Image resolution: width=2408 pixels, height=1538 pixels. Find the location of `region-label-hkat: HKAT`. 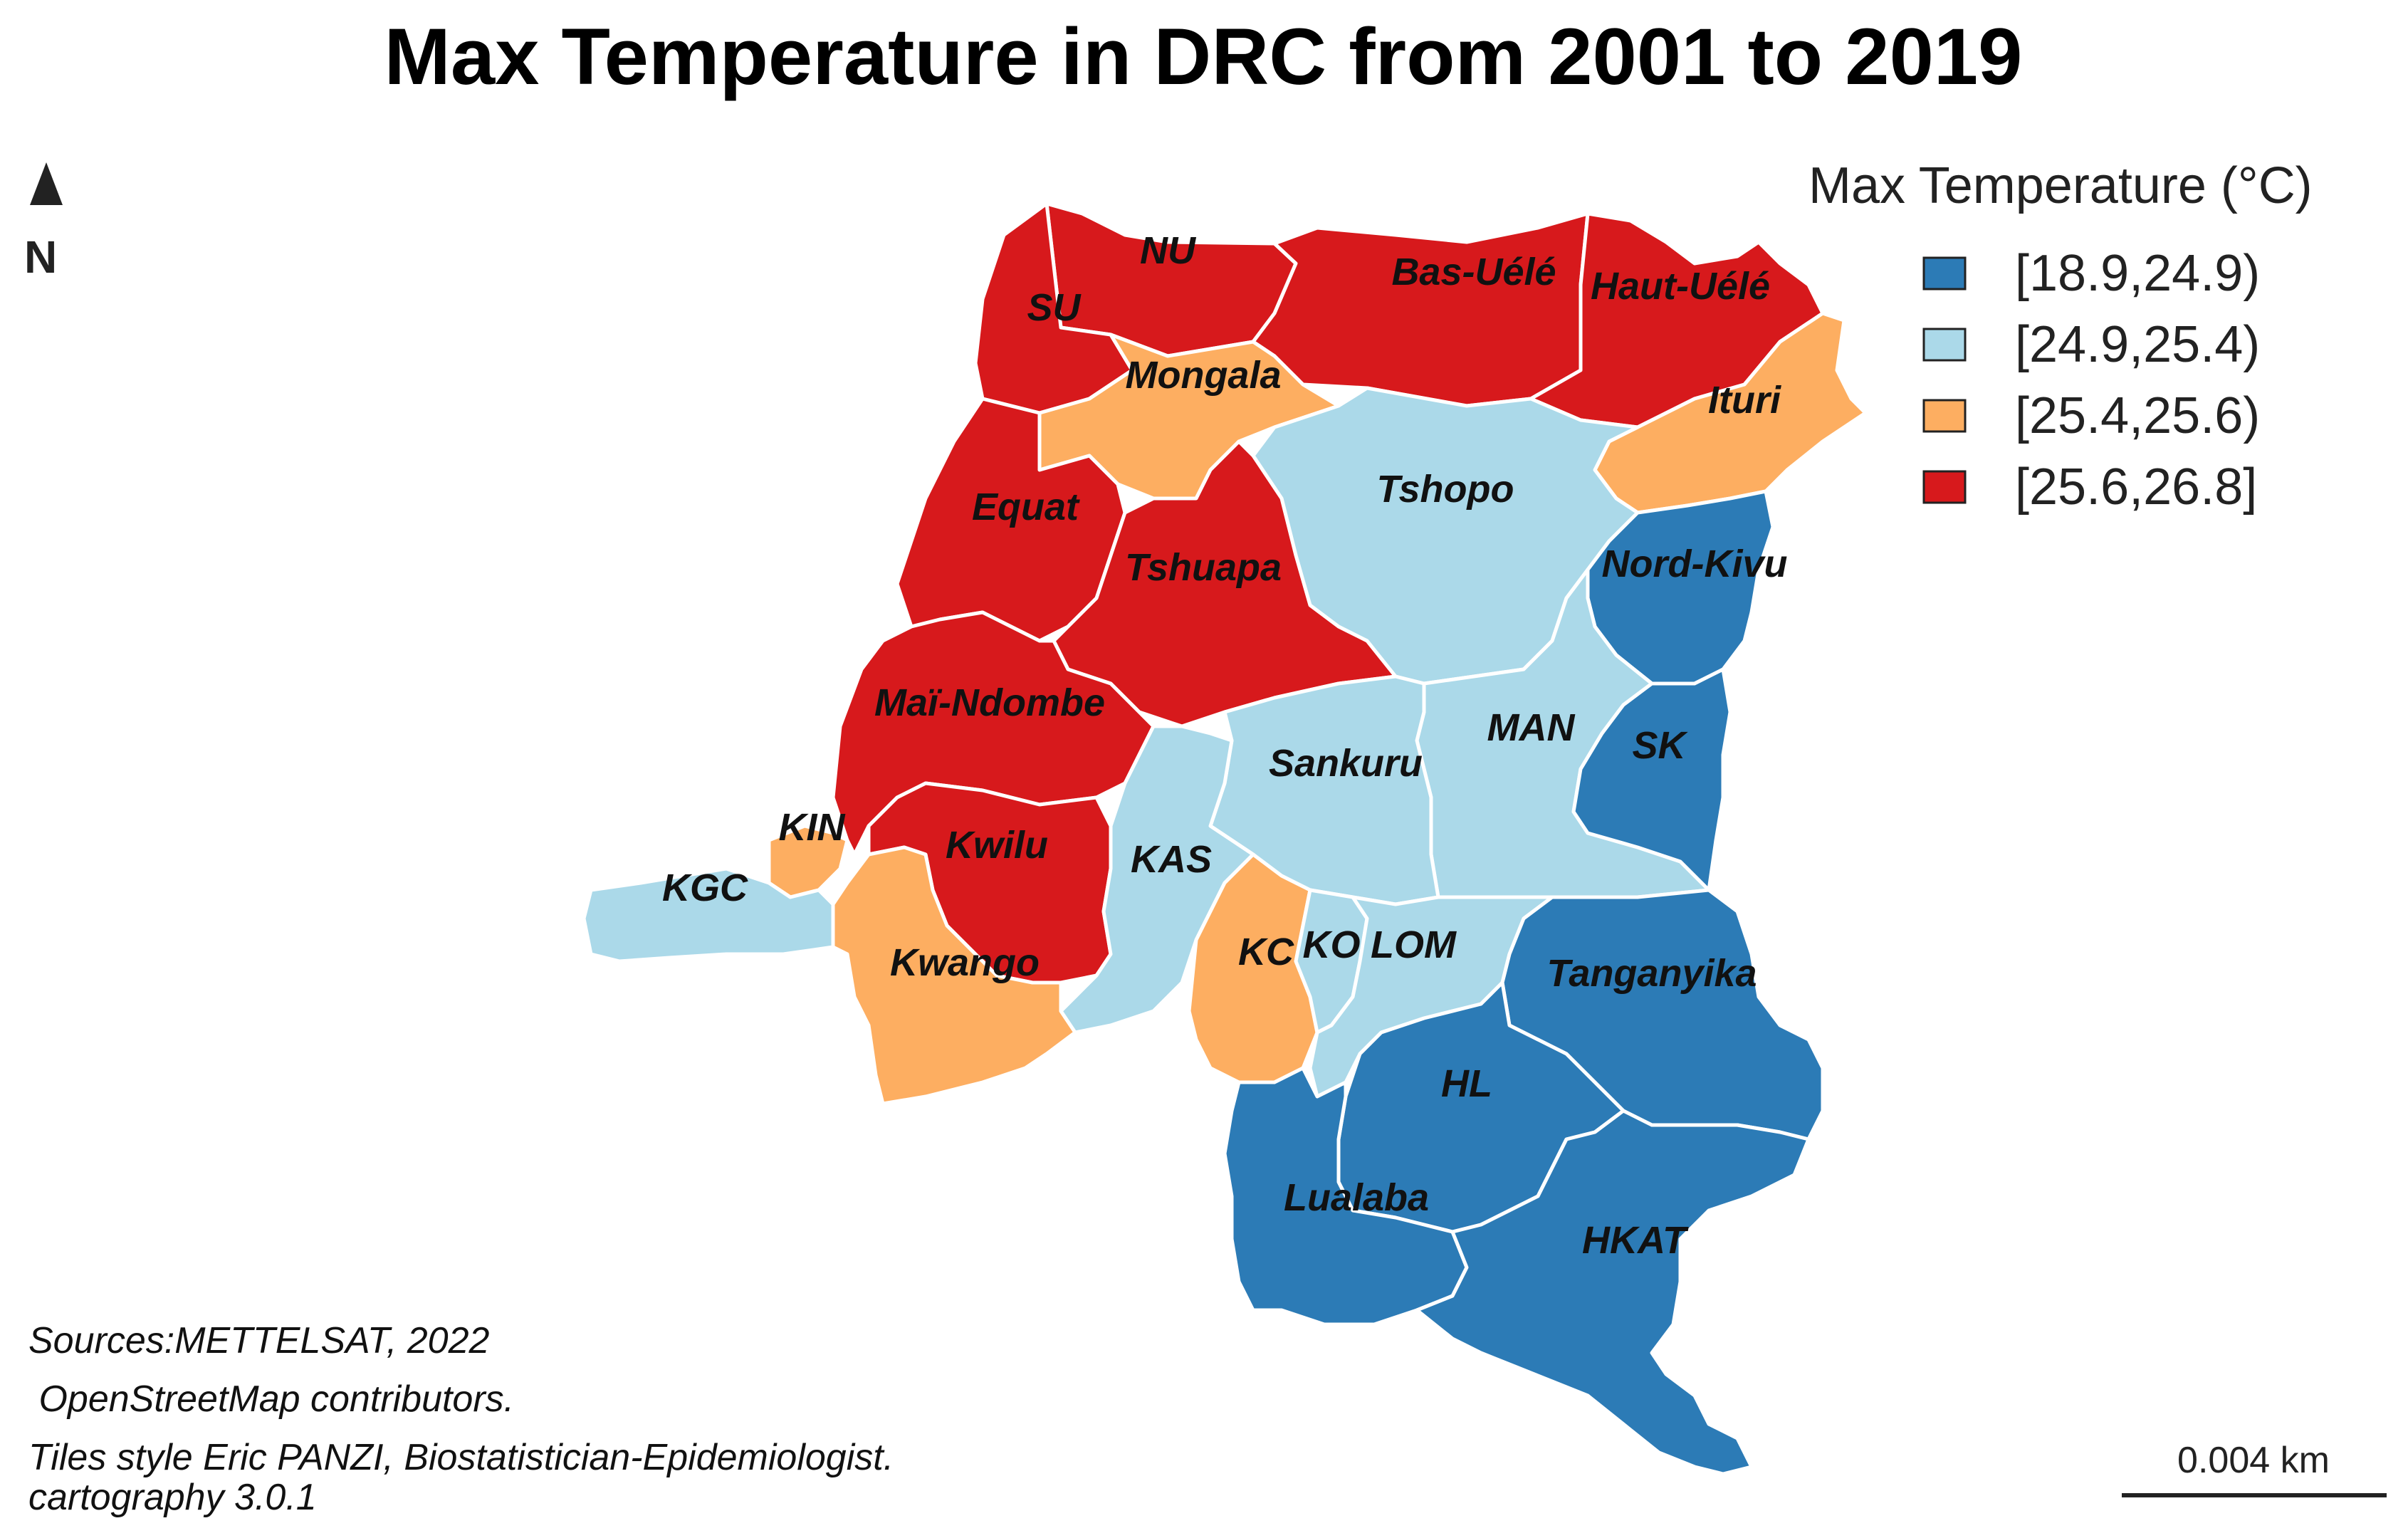

region-label-hkat: HKAT is located at coordinates (1635, 1240).